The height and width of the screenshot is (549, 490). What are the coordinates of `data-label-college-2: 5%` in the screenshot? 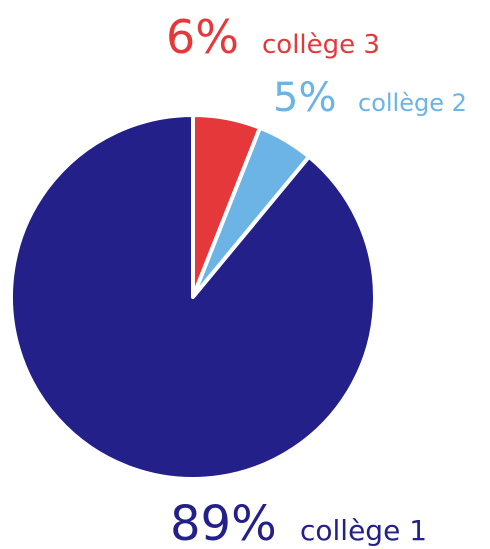 It's located at (304, 98).